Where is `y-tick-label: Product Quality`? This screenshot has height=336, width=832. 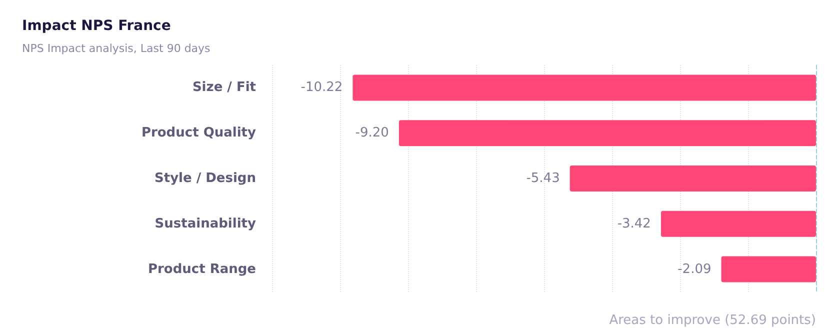 y-tick-label: Product Quality is located at coordinates (199, 133).